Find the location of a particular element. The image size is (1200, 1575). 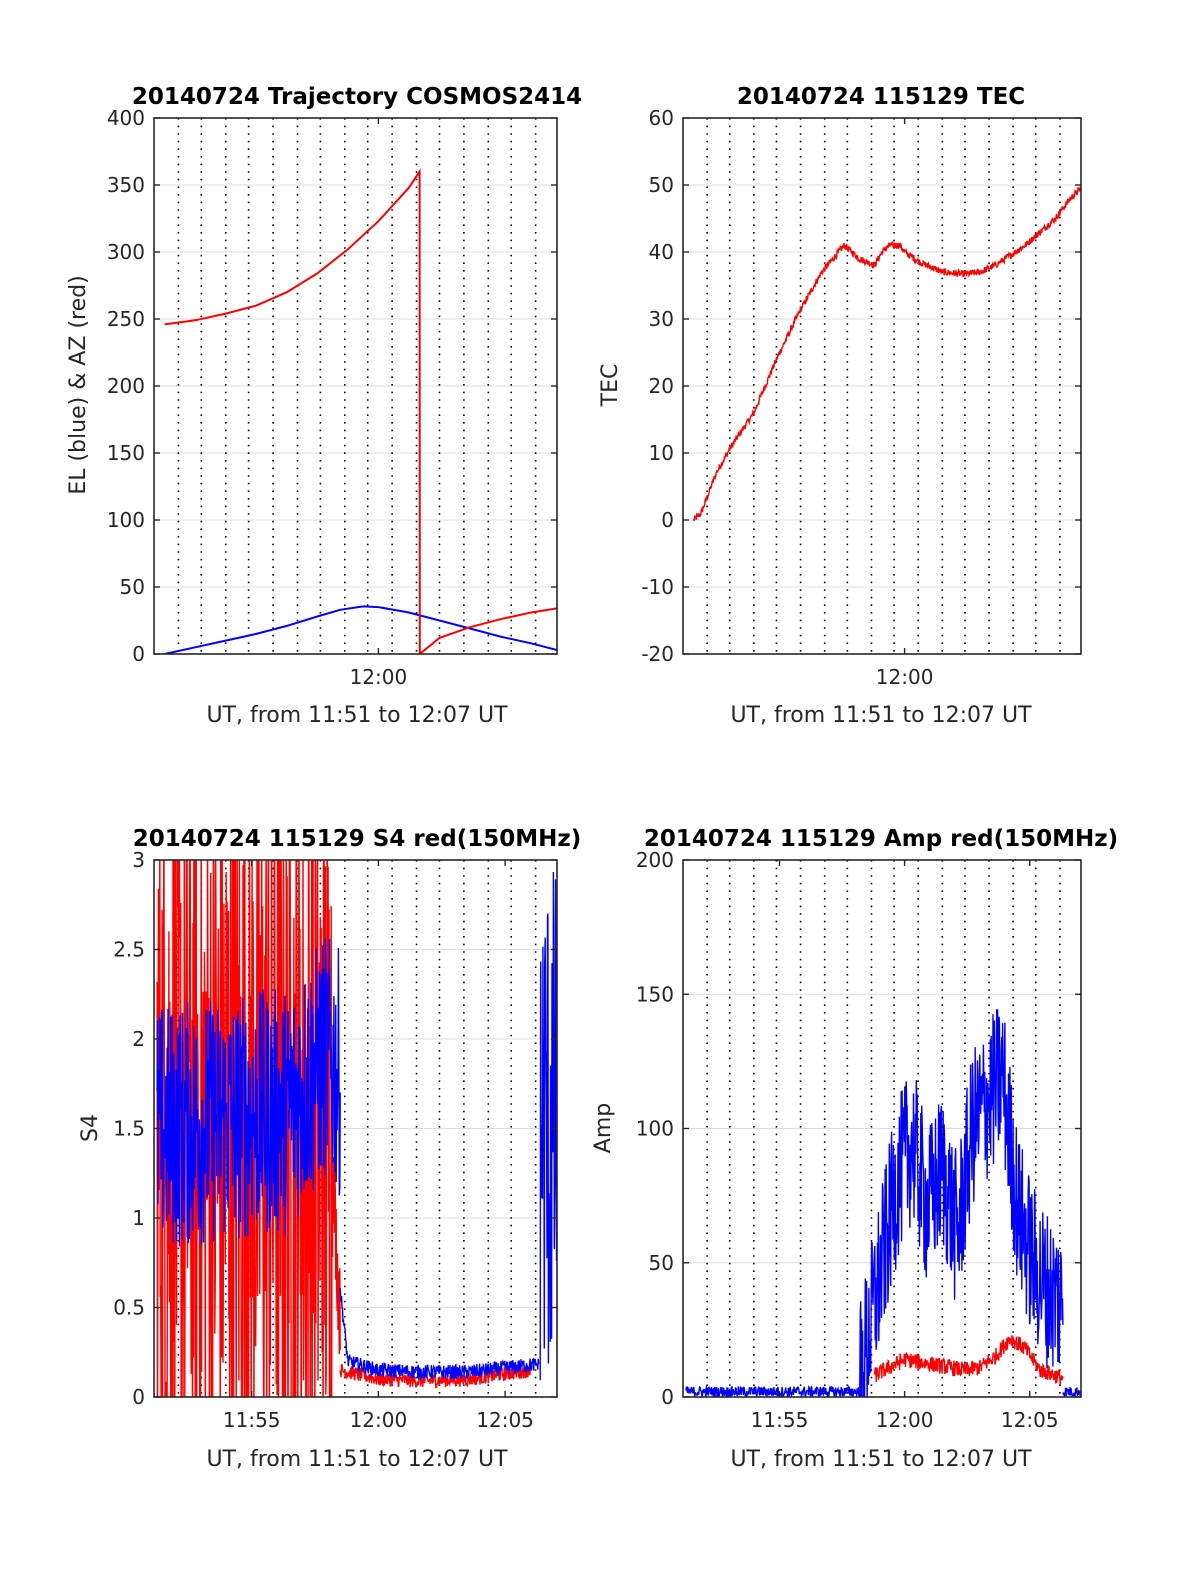

y-tick-label: -20 is located at coordinates (657, 654).